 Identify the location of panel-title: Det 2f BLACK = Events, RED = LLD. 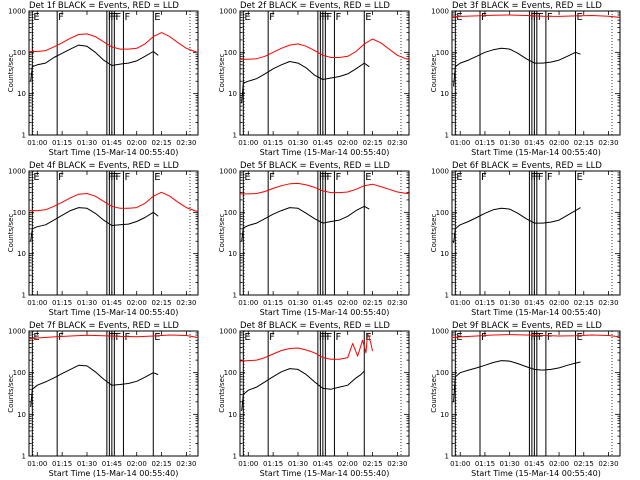
(315, 6).